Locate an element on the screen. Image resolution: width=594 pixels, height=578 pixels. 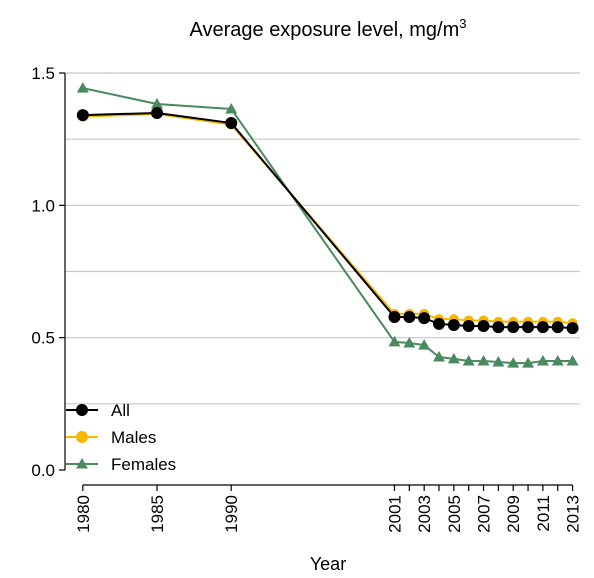
chart-title: Average exposure level, mg/m3 is located at coordinates (328, 28).